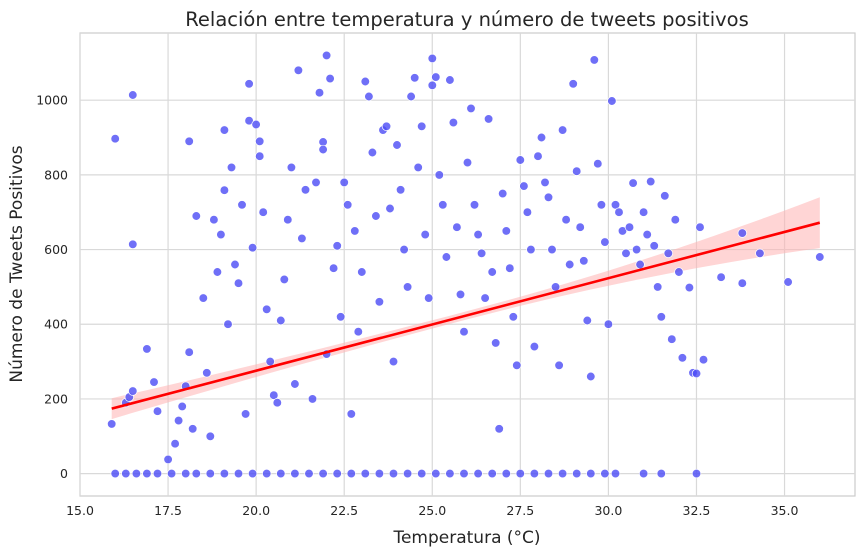 The image size is (865, 557). Describe the element at coordinates (256, 510) in the screenshot. I see `x-tick-label: 20.0` at that location.